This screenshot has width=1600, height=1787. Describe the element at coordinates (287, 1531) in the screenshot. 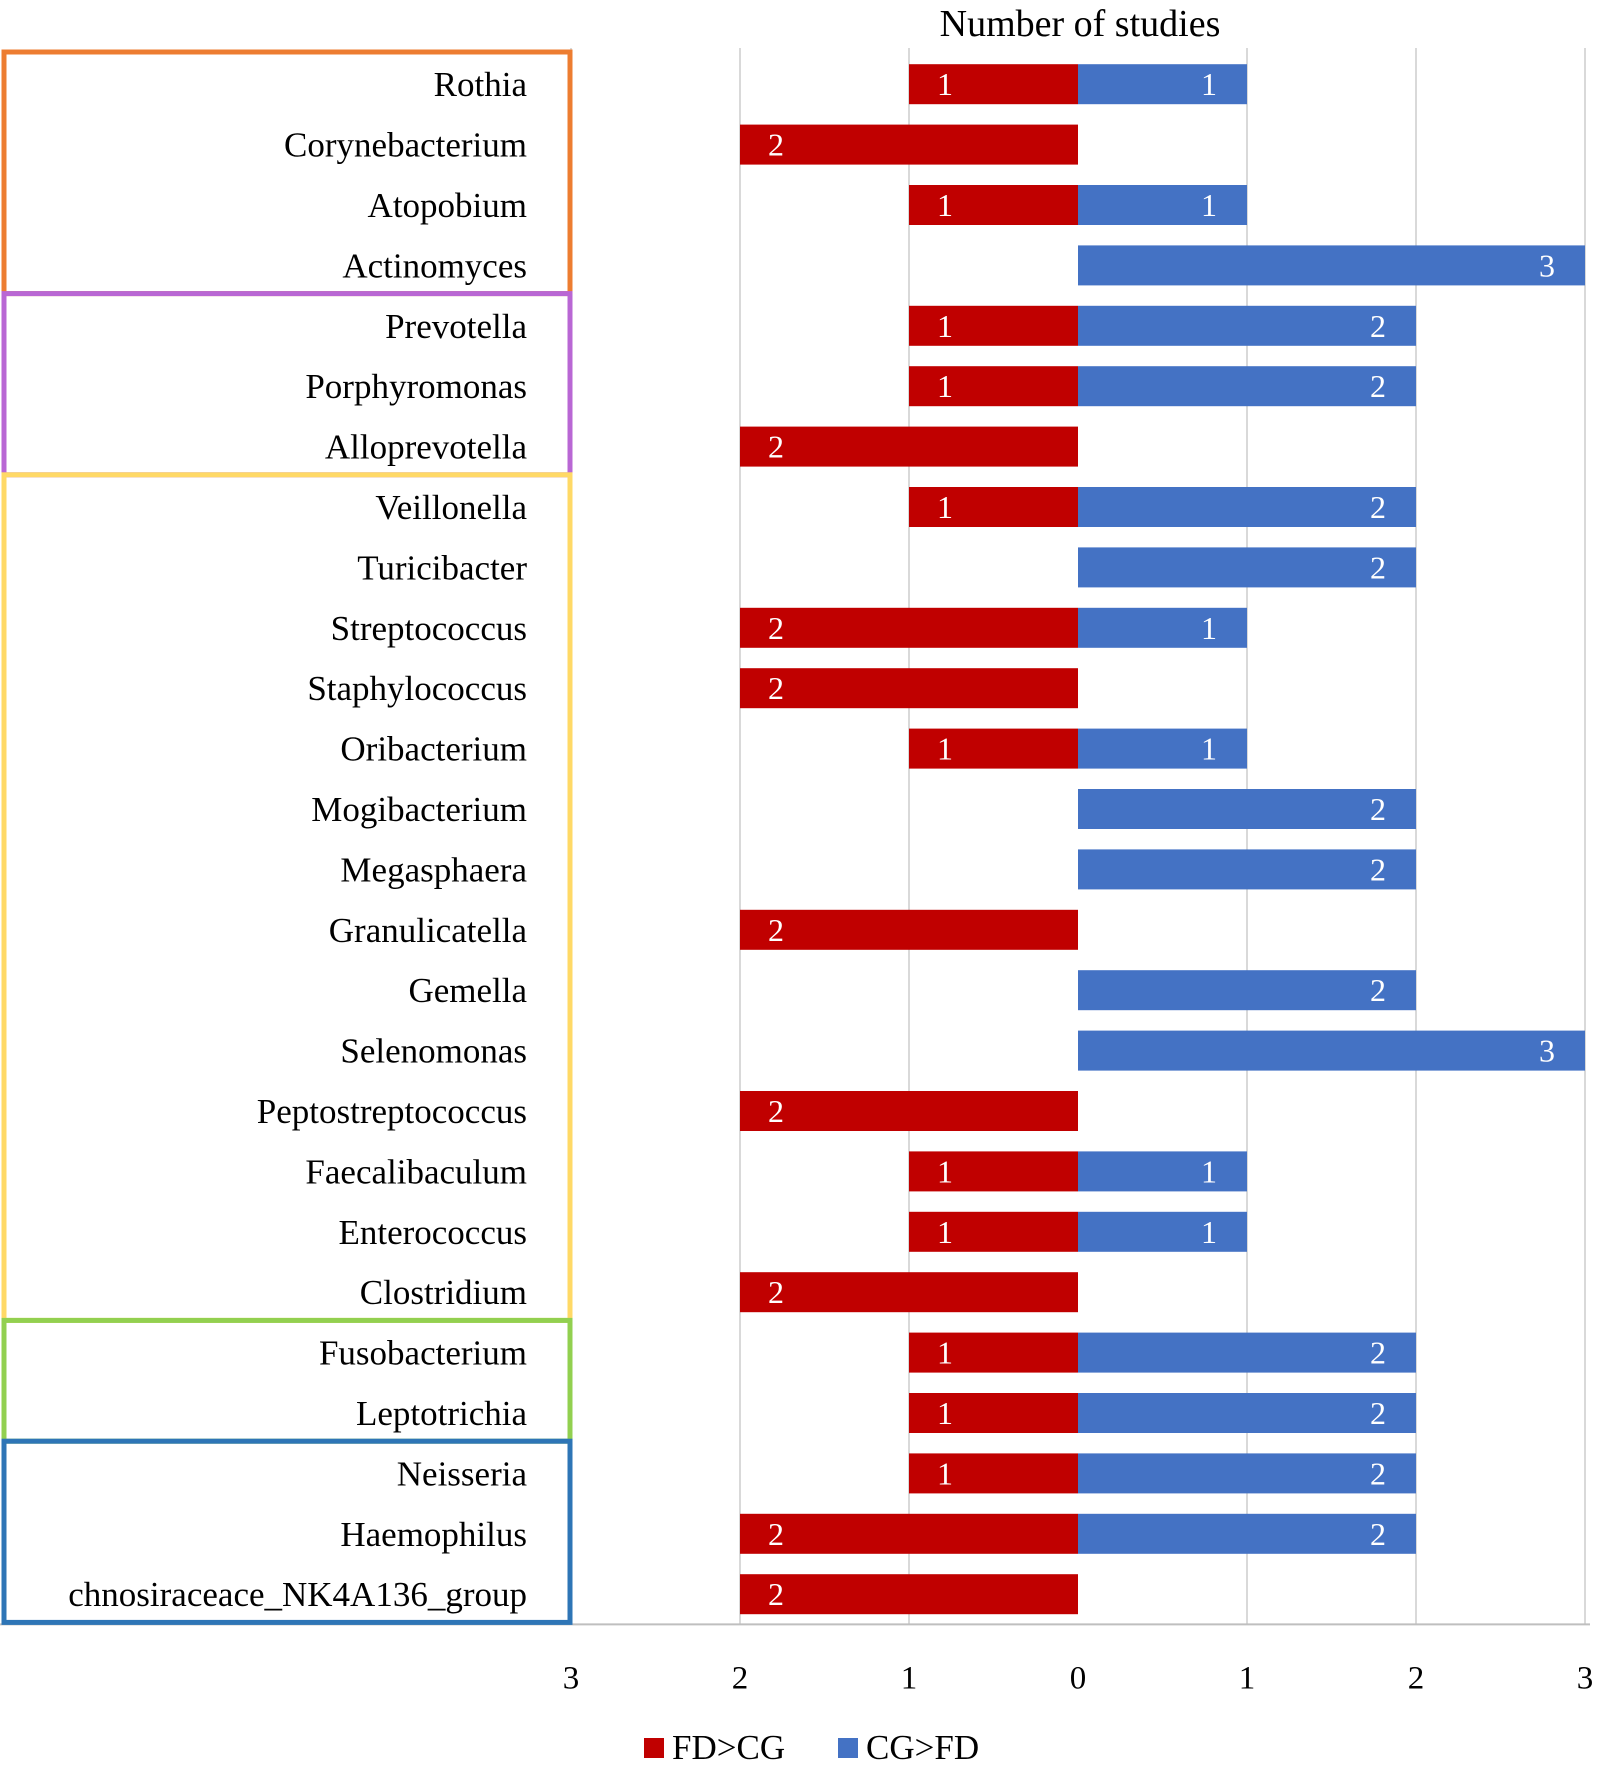

I see `group-box` at that location.